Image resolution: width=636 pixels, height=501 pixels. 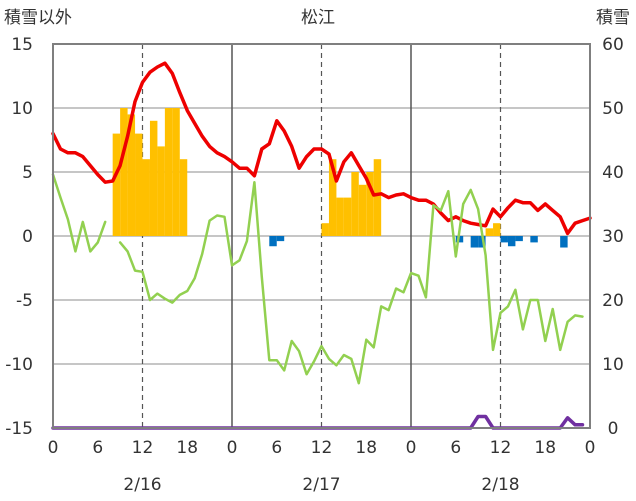 I want to click on y-left-tick-label: 10, so click(x=22, y=109).